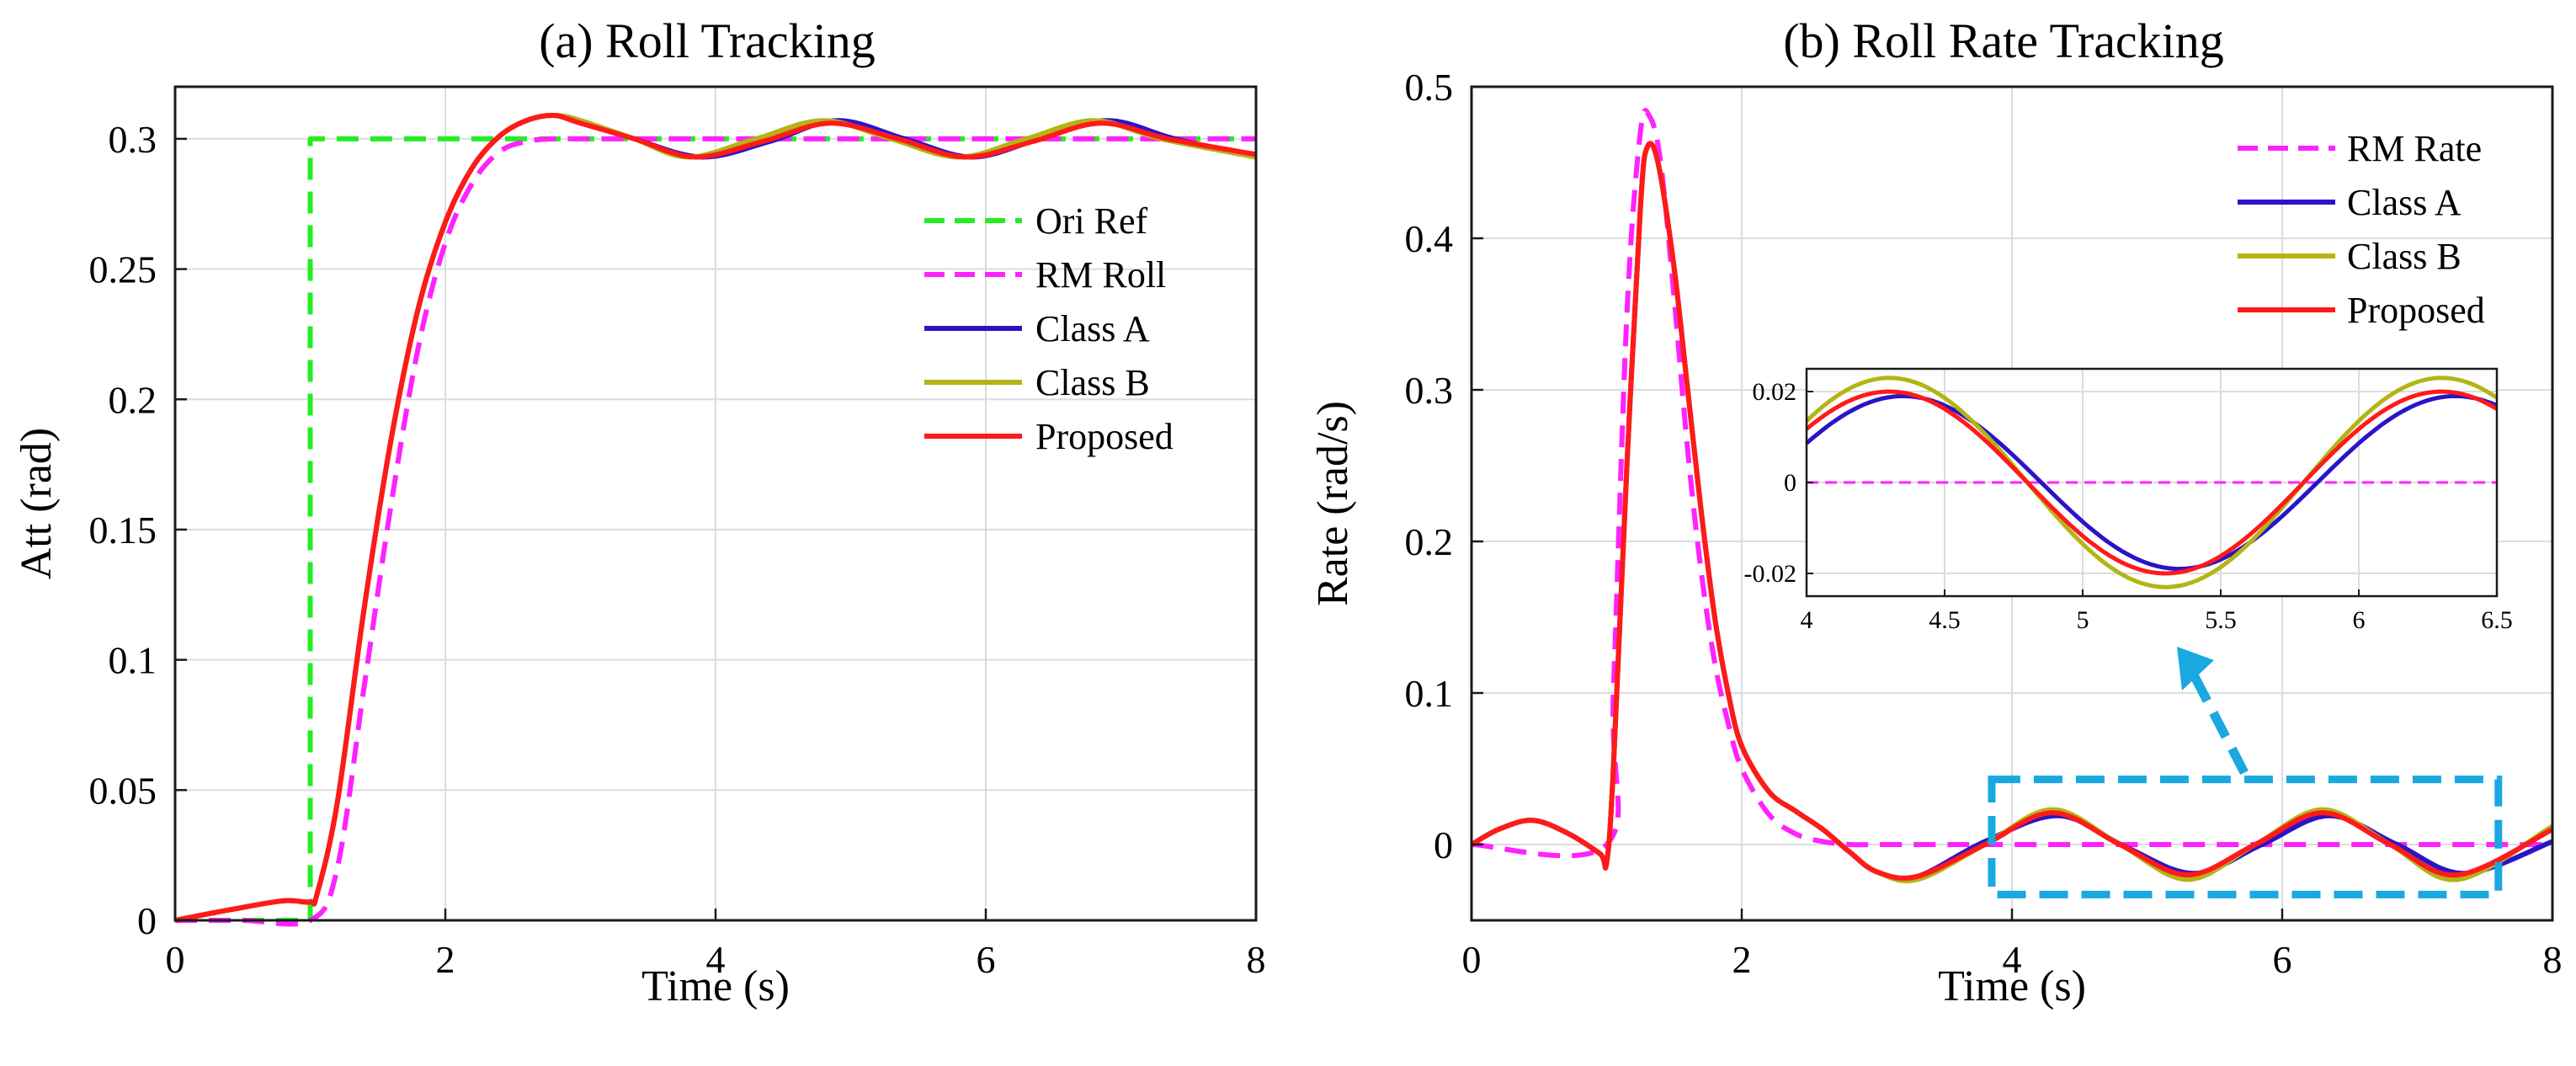 Image resolution: width=2576 pixels, height=1066 pixels. What do you see at coordinates (133, 399) in the screenshot?
I see `roll-y-tick-label: 0.2` at bounding box center [133, 399].